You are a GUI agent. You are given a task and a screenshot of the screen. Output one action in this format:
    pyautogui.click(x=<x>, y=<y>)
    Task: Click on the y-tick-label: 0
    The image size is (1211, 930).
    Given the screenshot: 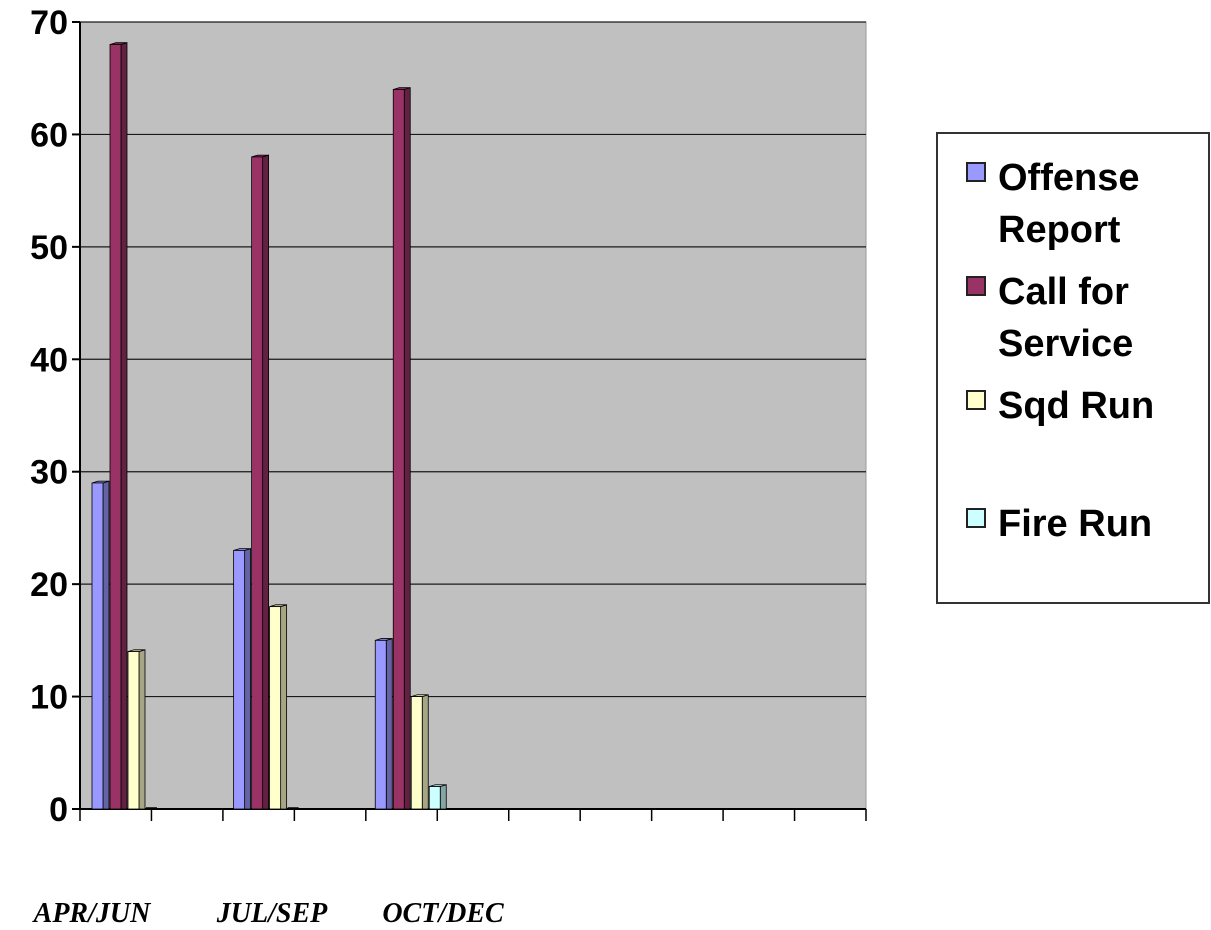 What is the action you would take?
    pyautogui.click(x=58, y=810)
    